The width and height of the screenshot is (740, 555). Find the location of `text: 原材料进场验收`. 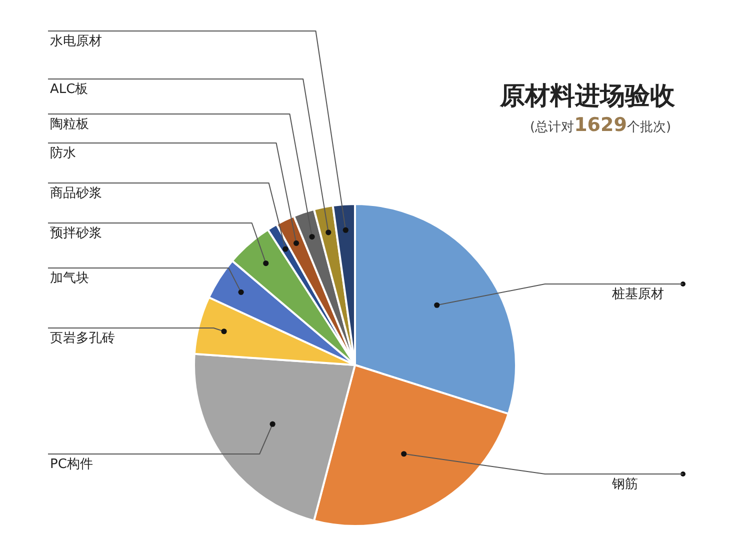

text: 原材料进场验收 is located at coordinates (587, 95).